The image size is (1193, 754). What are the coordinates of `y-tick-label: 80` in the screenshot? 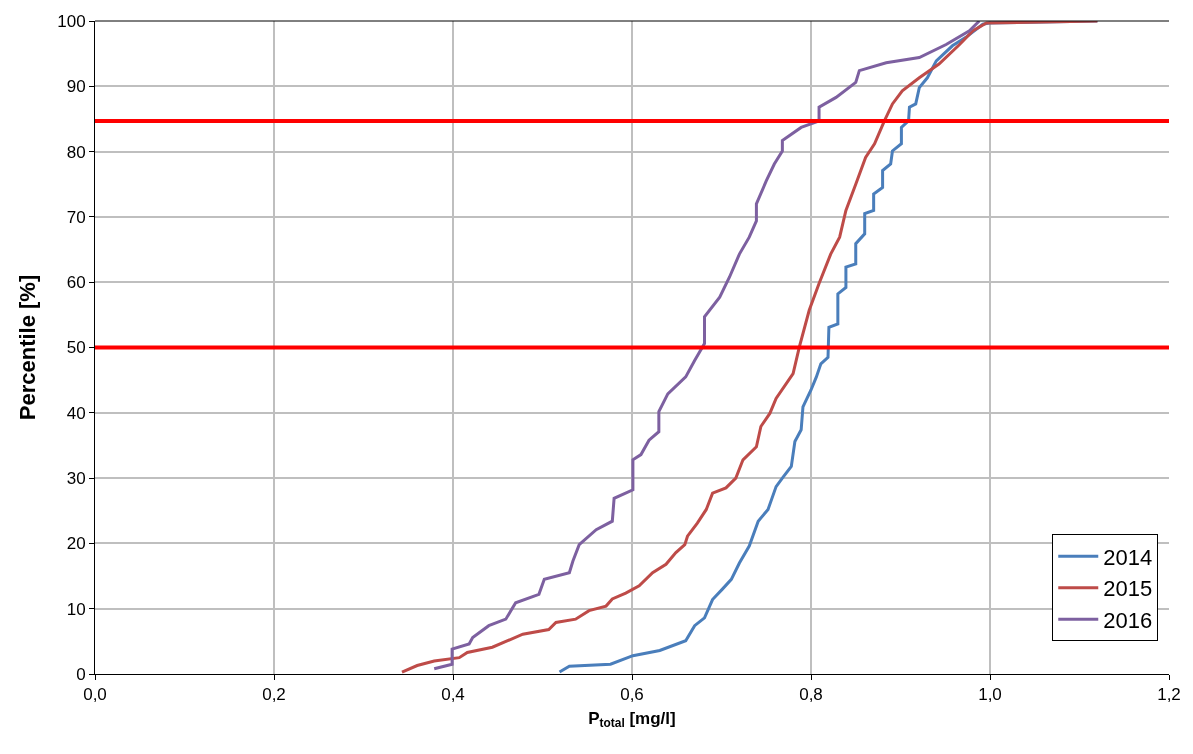 It's located at (76, 152).